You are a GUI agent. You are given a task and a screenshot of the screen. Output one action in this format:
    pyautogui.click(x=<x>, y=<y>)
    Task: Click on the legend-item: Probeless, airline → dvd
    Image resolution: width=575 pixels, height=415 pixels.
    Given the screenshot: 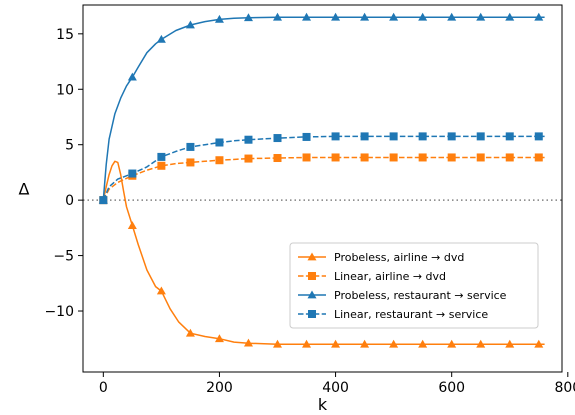 What is the action you would take?
    pyautogui.click(x=381, y=257)
    